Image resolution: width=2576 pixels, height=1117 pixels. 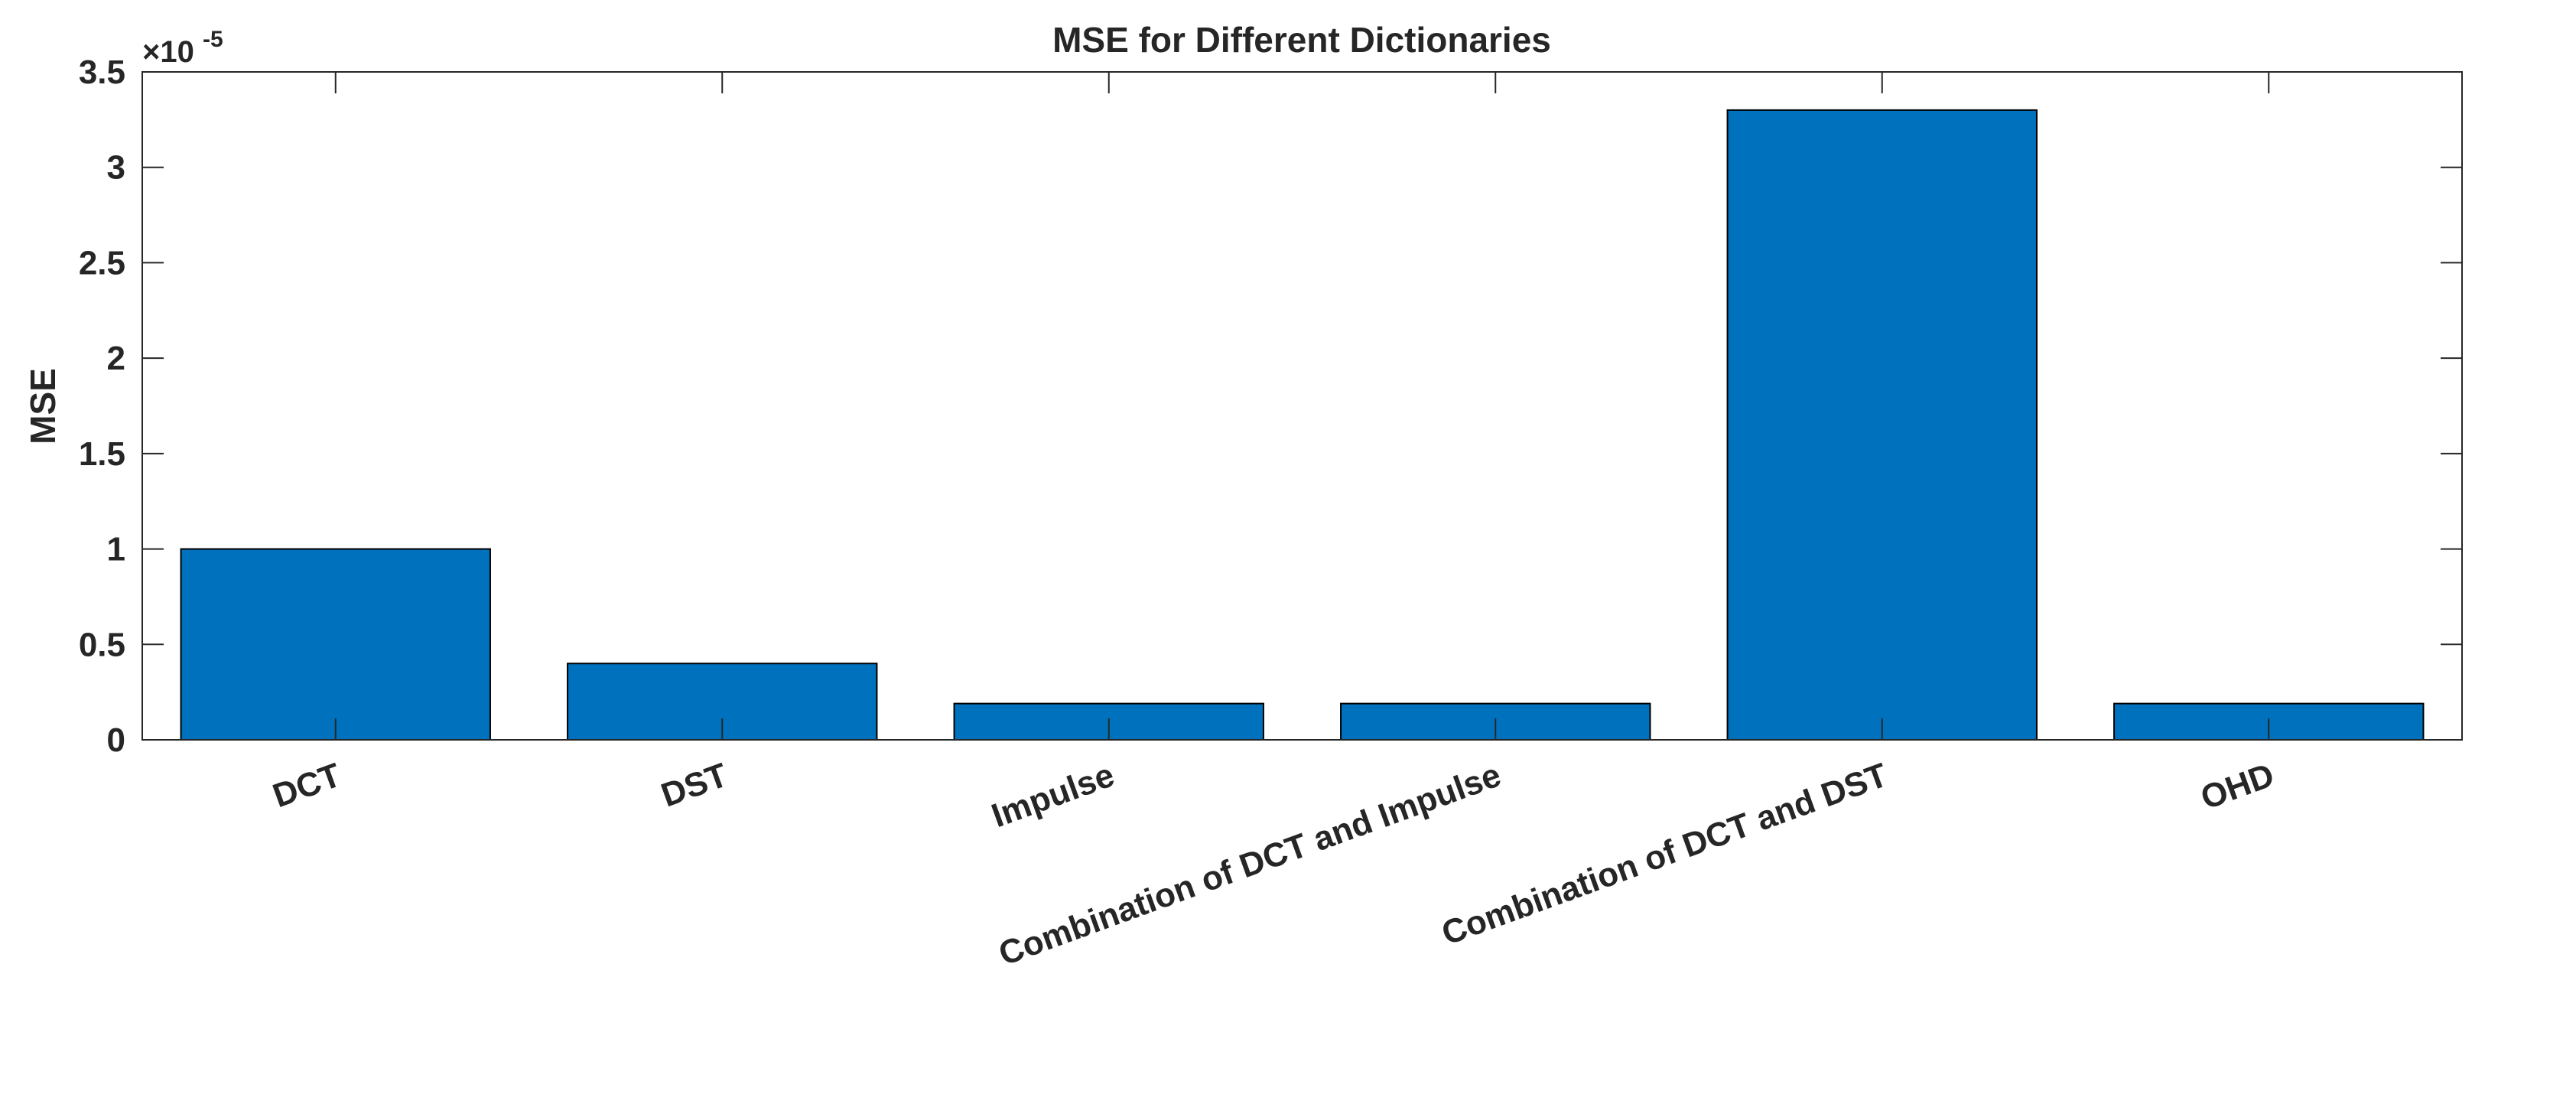 I want to click on y-tick-label-3: 1.5, so click(x=102, y=454).